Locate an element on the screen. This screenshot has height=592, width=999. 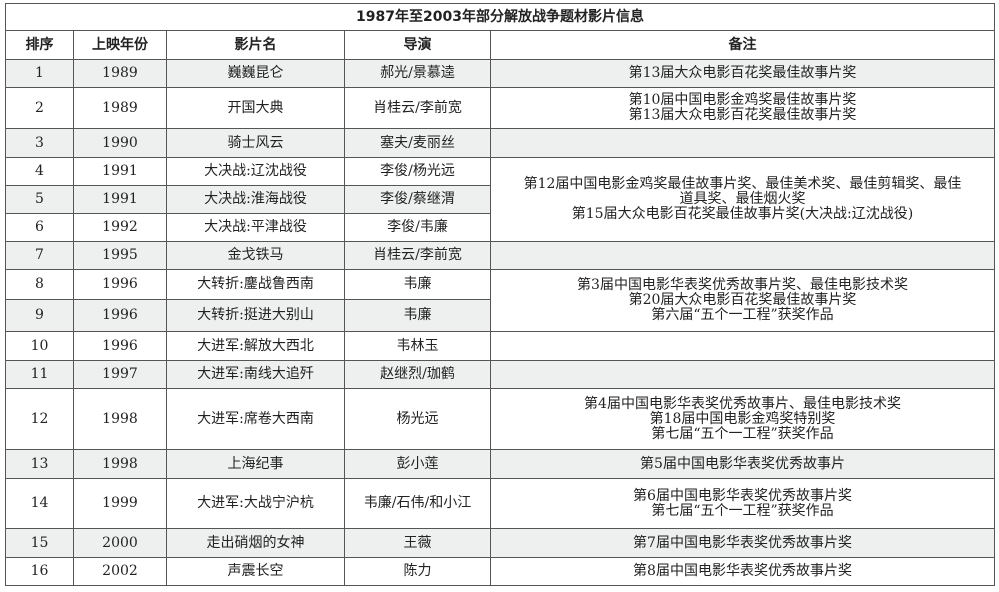
film-cell: 大决战:辽沈战役 is located at coordinates (255, 171).